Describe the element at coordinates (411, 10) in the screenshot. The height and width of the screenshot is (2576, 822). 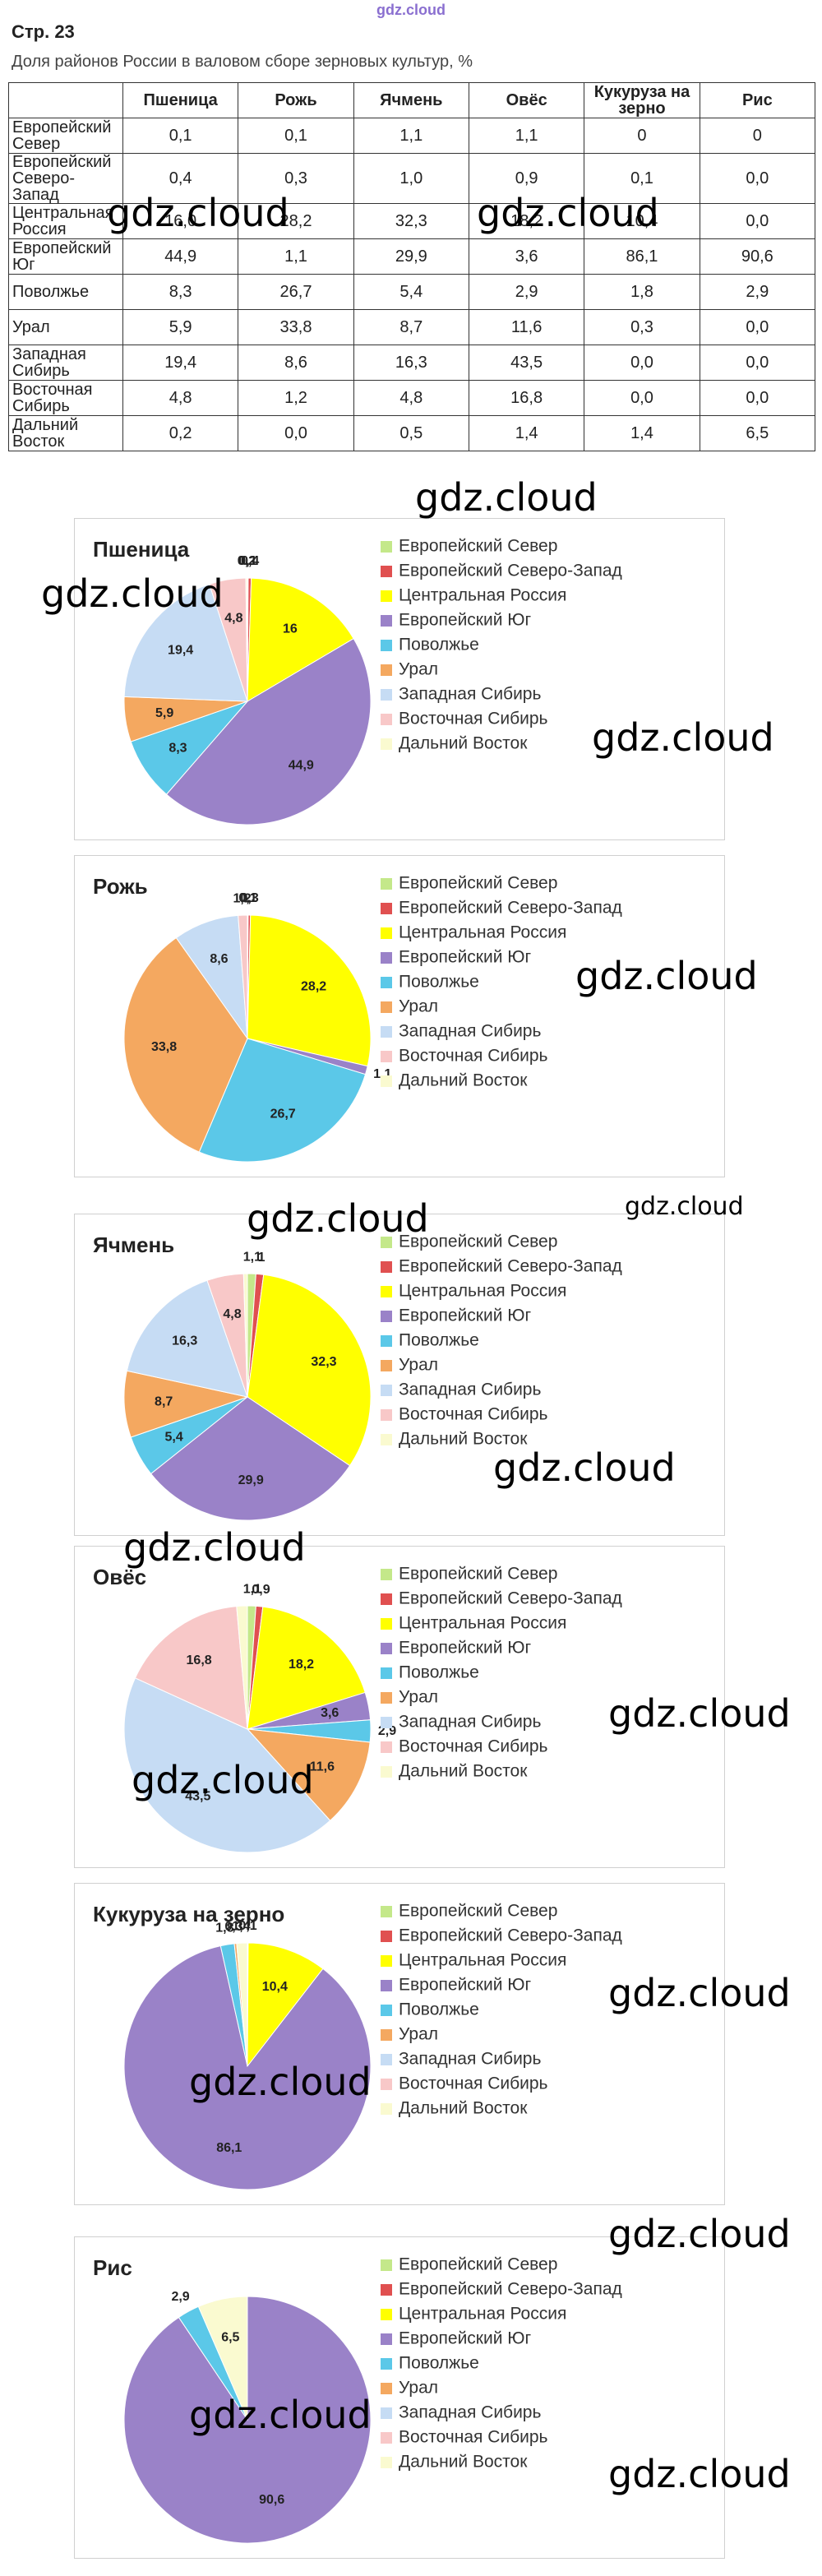
I see `logo: gdz.cloud` at that location.